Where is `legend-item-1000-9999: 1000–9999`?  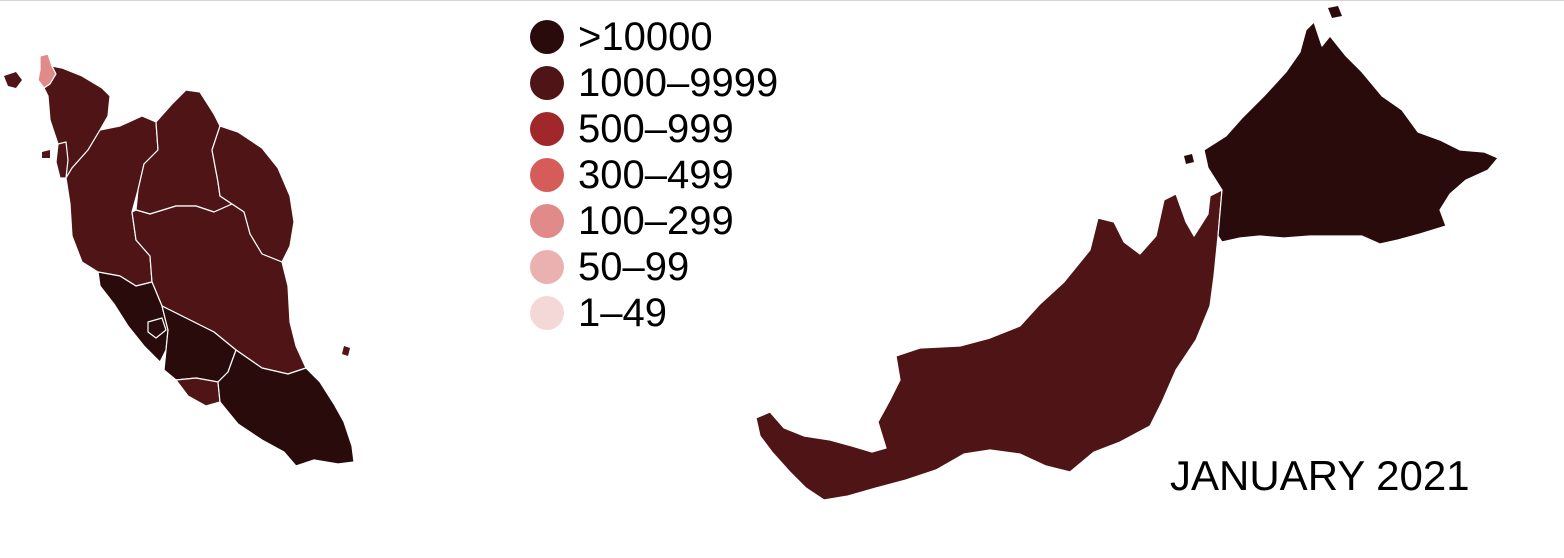
legend-item-1000-9999: 1000–9999 is located at coordinates (654, 83).